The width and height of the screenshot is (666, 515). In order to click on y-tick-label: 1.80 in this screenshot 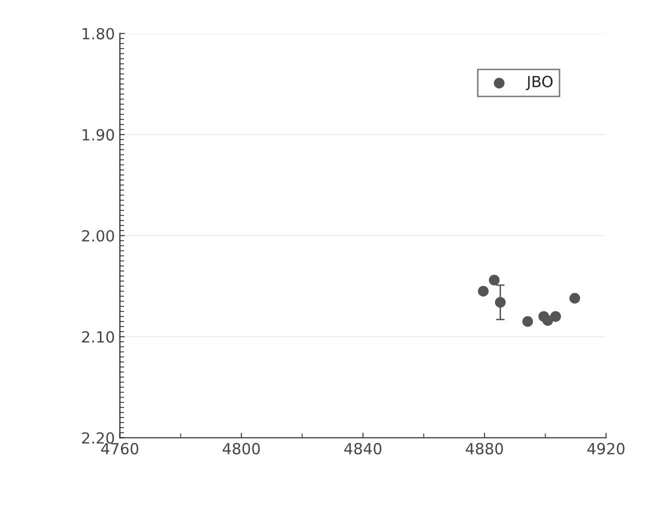, I will do `click(98, 34)`.